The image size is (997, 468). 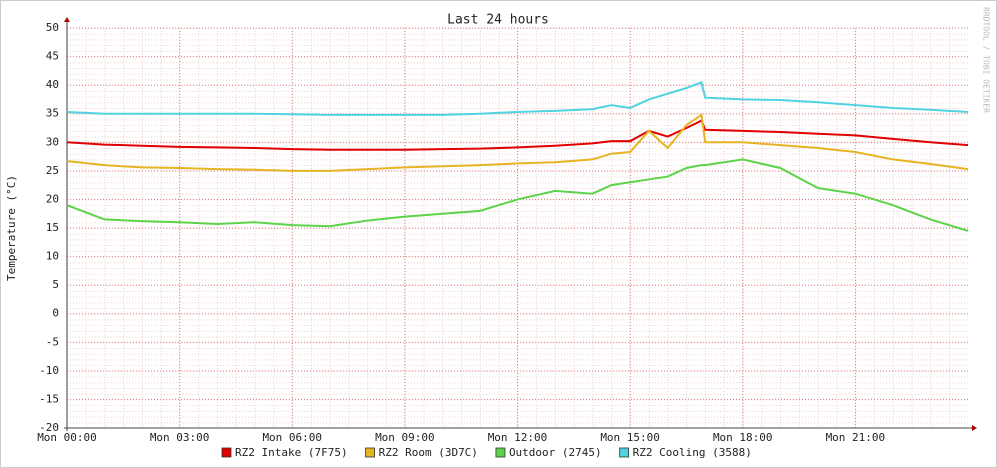 I want to click on legend-label: Outdoor (2745), so click(x=555, y=452).